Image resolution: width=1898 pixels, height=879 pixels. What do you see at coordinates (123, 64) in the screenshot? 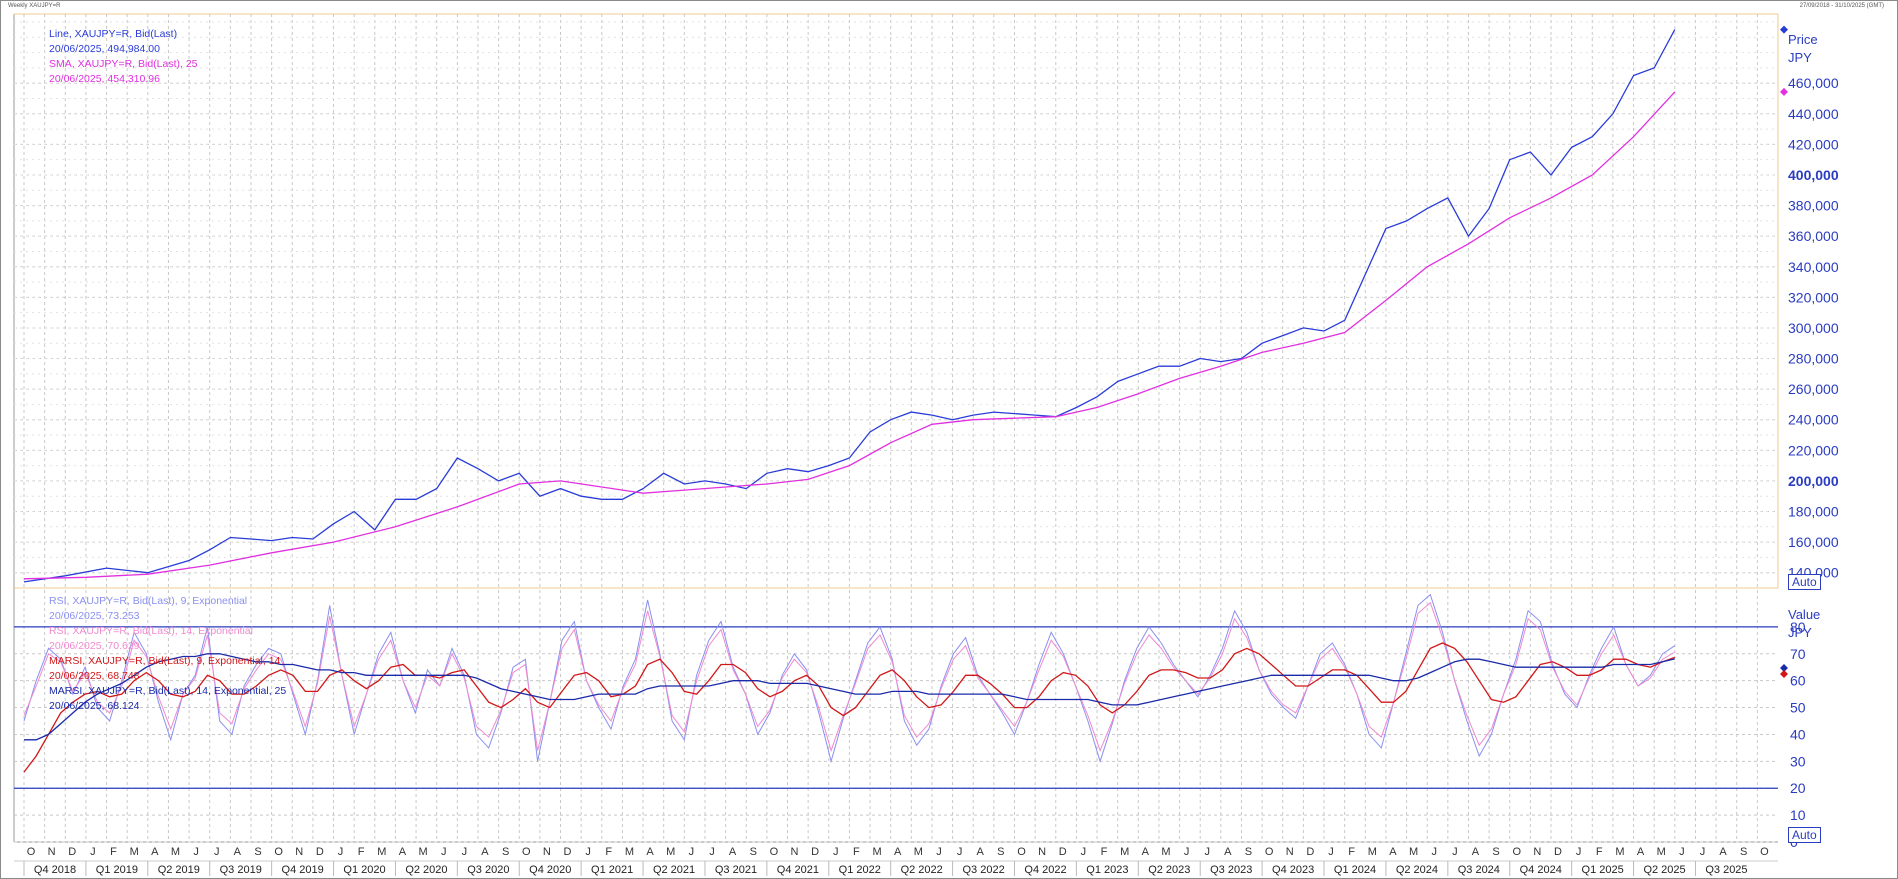
I see `sma-legend-name: SMA, XAUJPY=R, Bid(Last), 25` at bounding box center [123, 64].